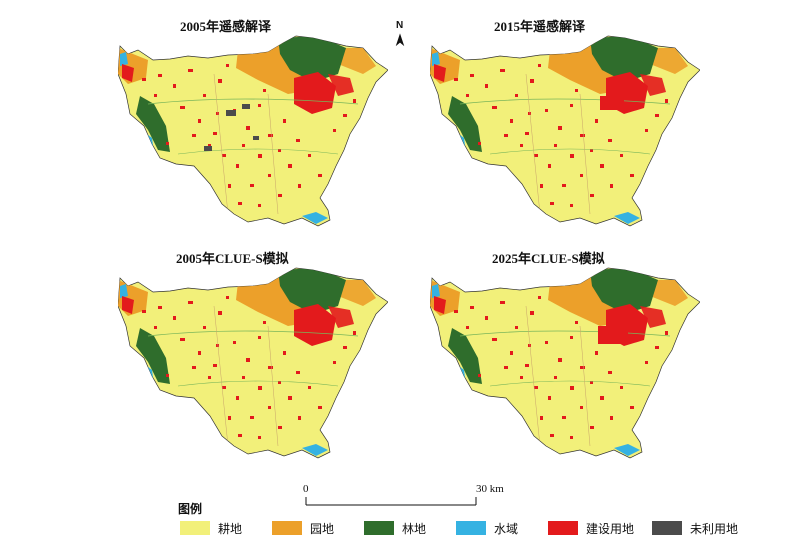 This screenshot has height=550, width=800. Describe the element at coordinates (540, 26) in the screenshot. I see `panel-title-2: 2015年遥感解译` at that location.